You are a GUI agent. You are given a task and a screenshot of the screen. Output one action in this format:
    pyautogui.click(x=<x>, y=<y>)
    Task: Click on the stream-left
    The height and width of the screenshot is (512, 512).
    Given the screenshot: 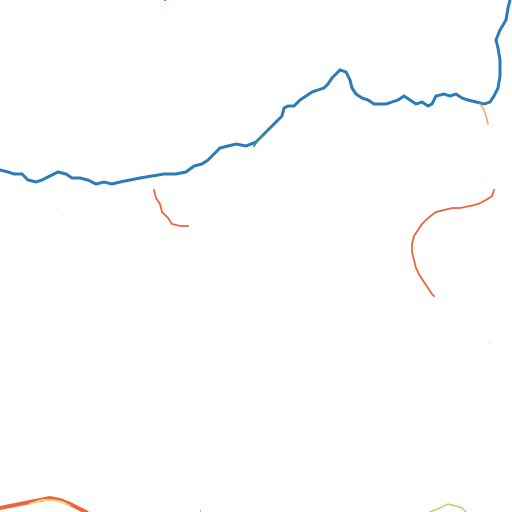 What is the action you would take?
    pyautogui.click(x=170, y=207)
    